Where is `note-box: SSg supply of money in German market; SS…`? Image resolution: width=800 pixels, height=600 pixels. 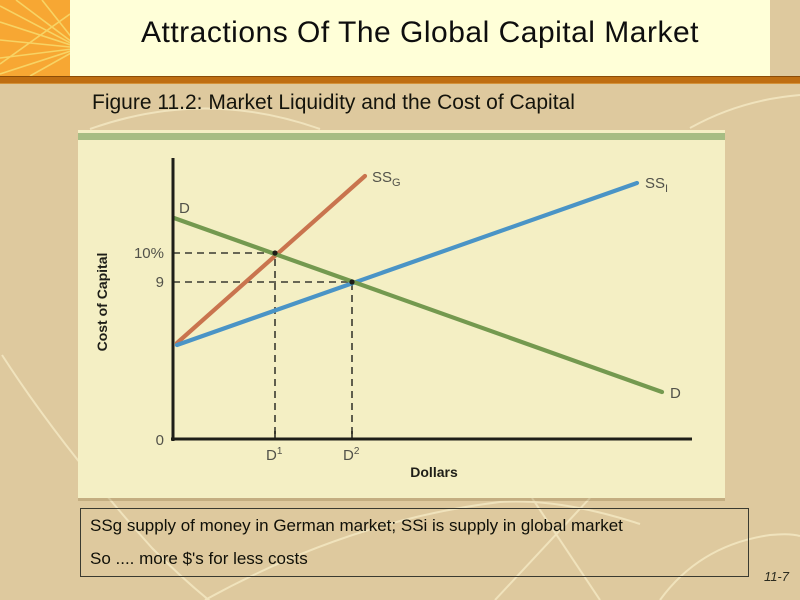
note-box: SSg supply of money in German market; SS… is located at coordinates (414, 542).